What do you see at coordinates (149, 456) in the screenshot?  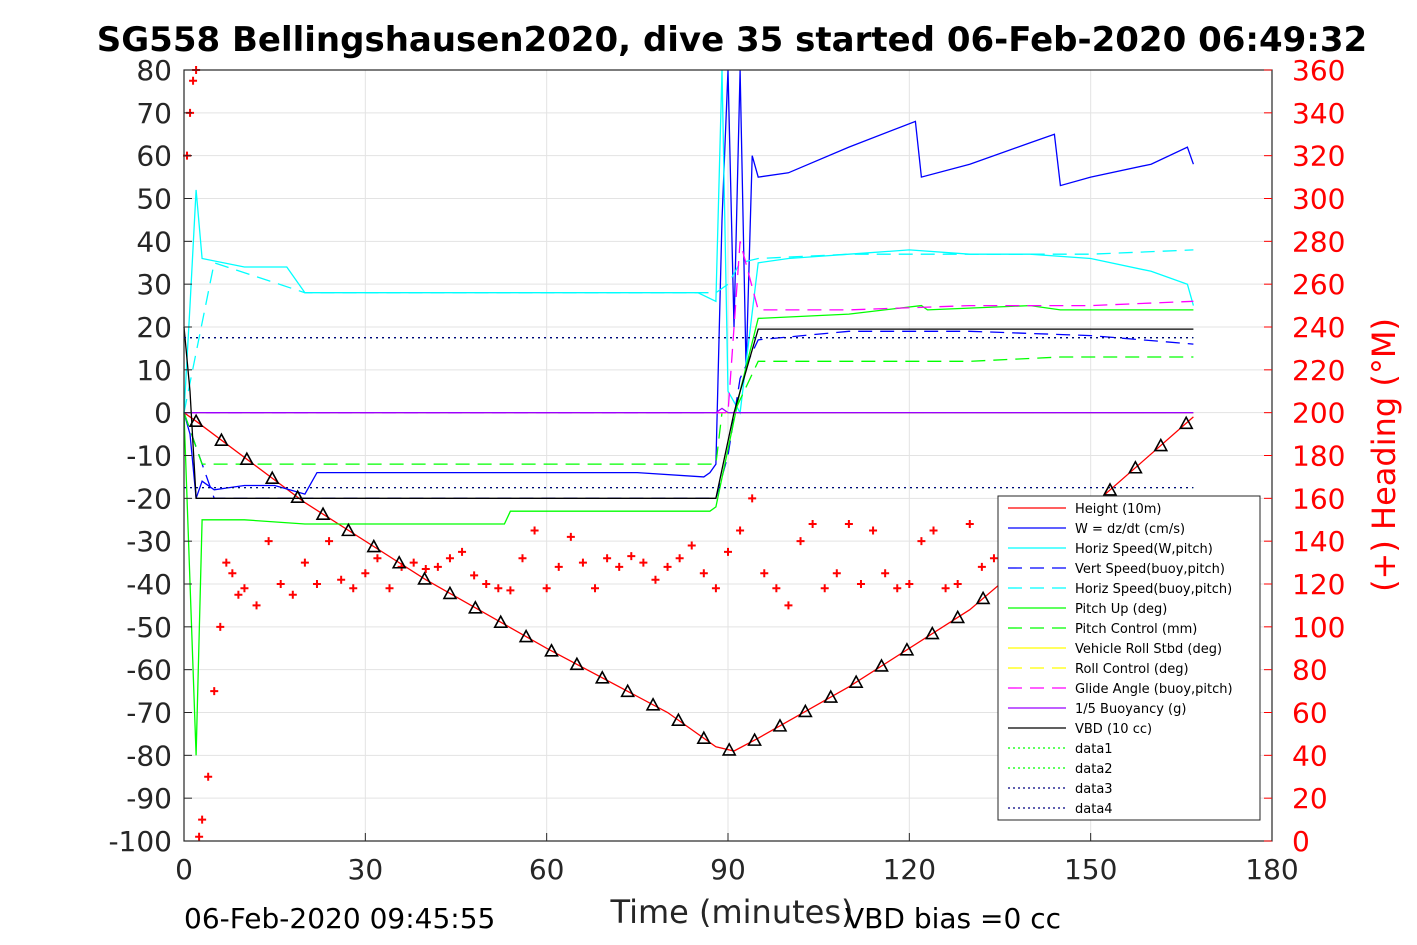 I see `left-tick-label: -10` at bounding box center [149, 456].